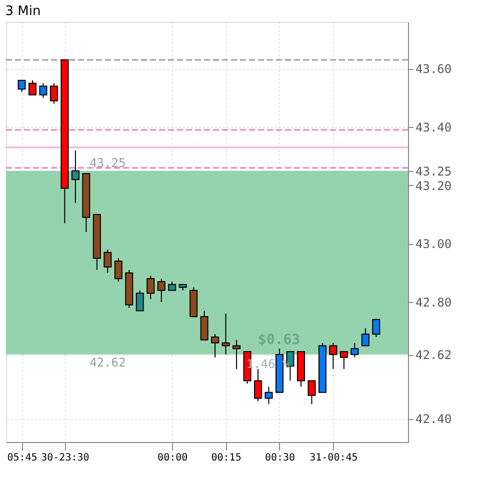 This screenshot has width=479, height=486. I want to click on y-tick-label: 43.20, so click(434, 185).